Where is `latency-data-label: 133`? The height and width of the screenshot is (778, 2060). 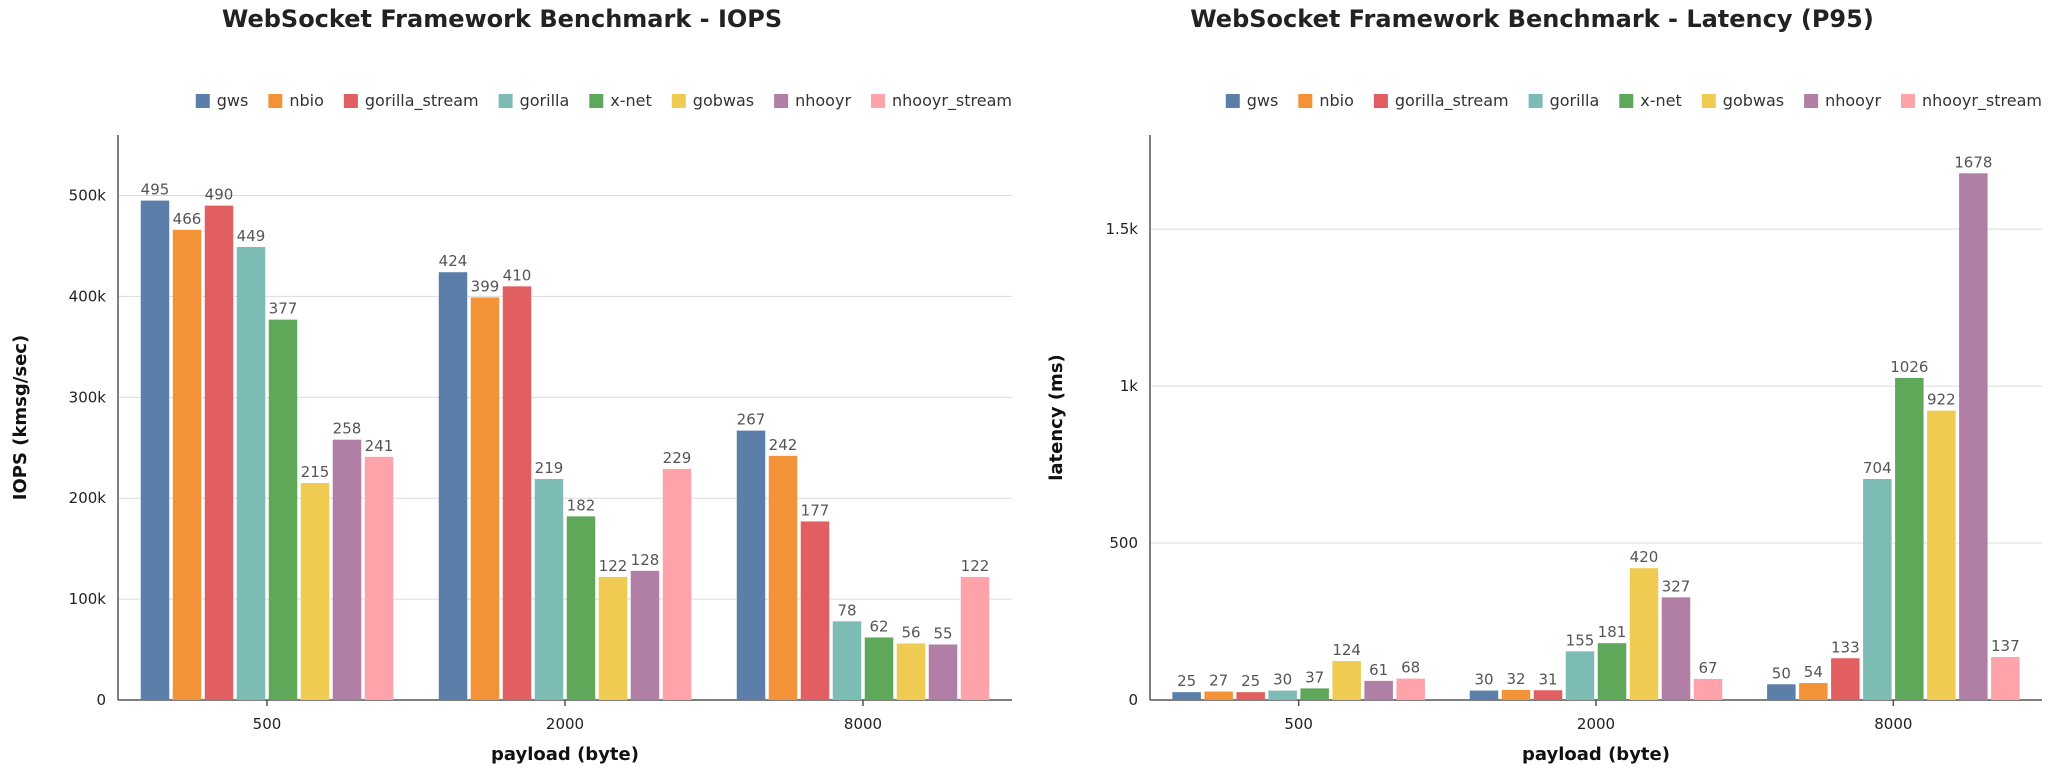 latency-data-label: 133 is located at coordinates (1845, 647).